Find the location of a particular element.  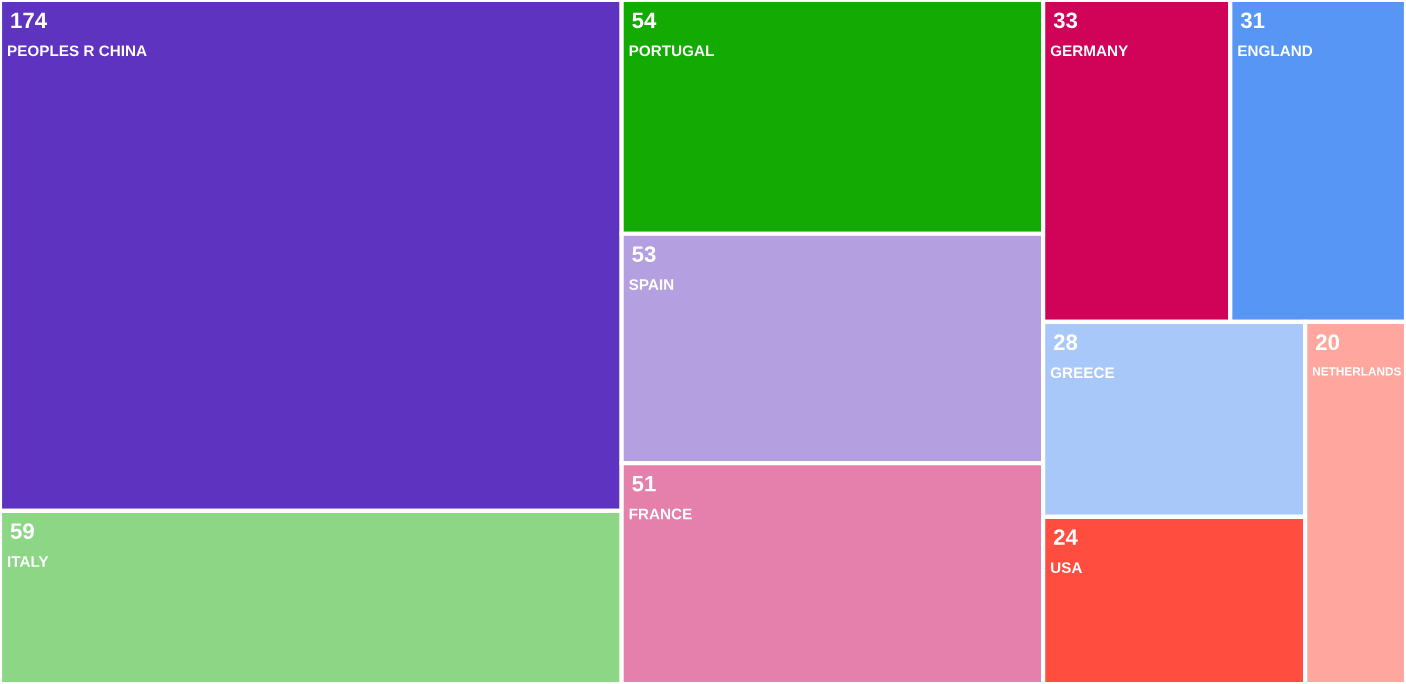

category-label: FRANCE is located at coordinates (660, 514).